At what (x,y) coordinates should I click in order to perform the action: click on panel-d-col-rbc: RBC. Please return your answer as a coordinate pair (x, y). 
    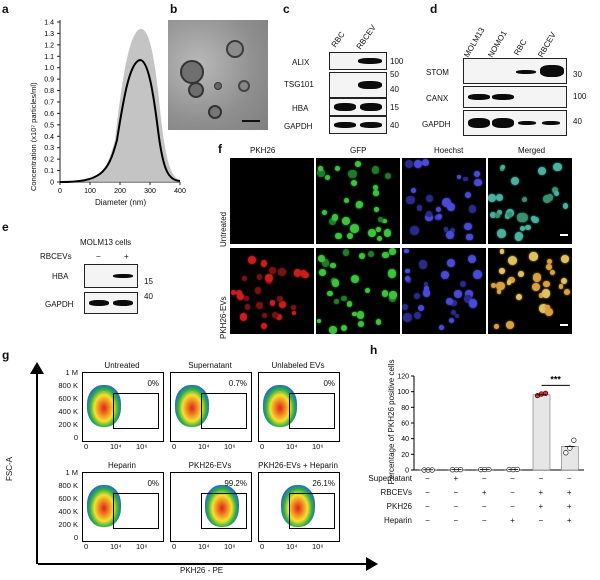
    Looking at the image, I should click on (520, 47).